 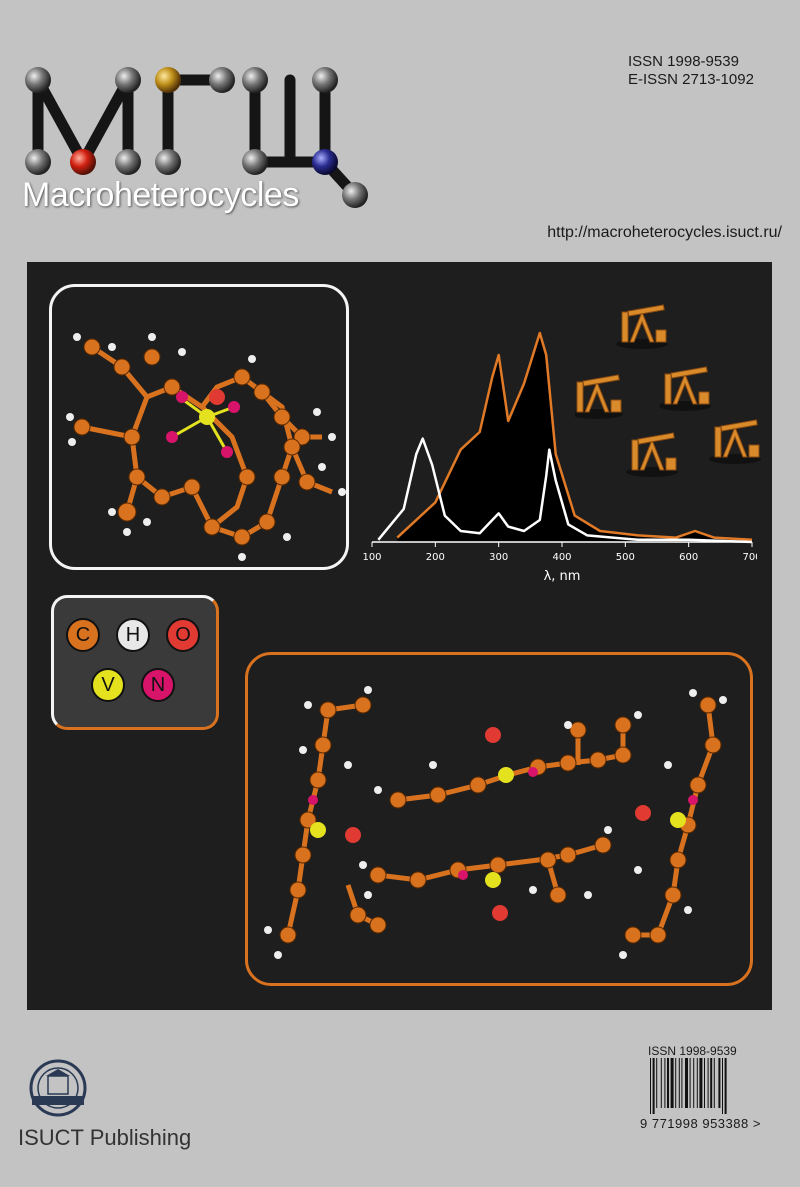 What do you see at coordinates (435, 557) in the screenshot?
I see `x-tick-label: 200` at bounding box center [435, 557].